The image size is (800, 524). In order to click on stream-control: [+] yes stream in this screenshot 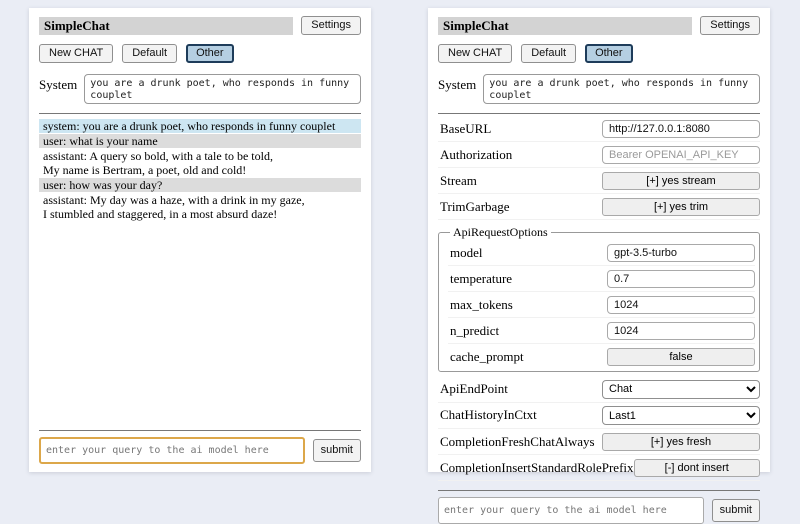, I will do `click(681, 180)`.